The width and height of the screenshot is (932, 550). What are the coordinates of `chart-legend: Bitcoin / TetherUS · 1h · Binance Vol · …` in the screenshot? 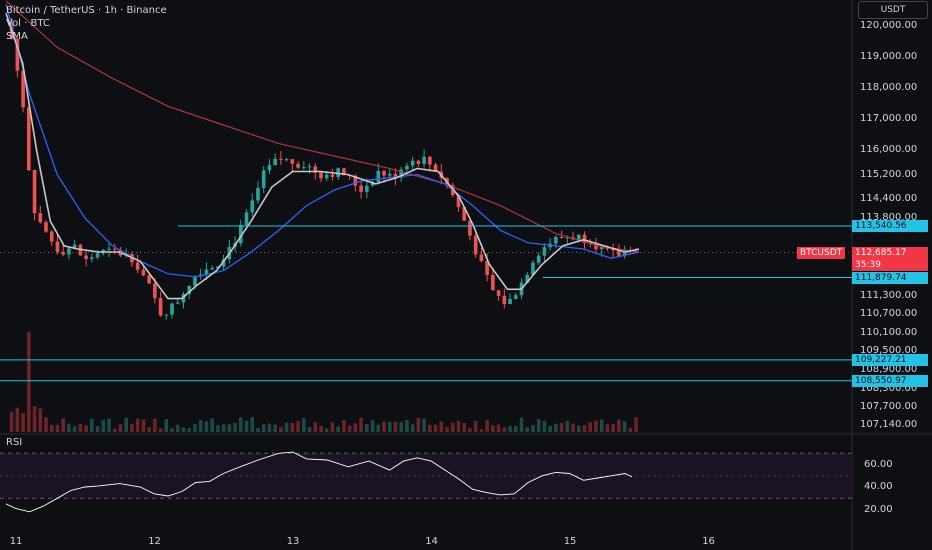 It's located at (86, 23).